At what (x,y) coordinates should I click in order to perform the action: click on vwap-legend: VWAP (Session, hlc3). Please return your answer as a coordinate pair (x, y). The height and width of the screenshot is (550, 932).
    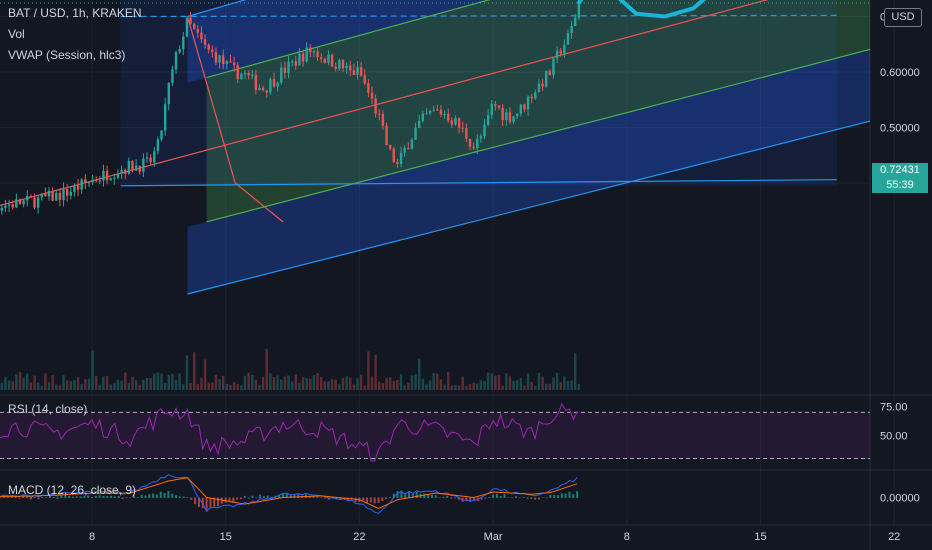
    Looking at the image, I should click on (67, 55).